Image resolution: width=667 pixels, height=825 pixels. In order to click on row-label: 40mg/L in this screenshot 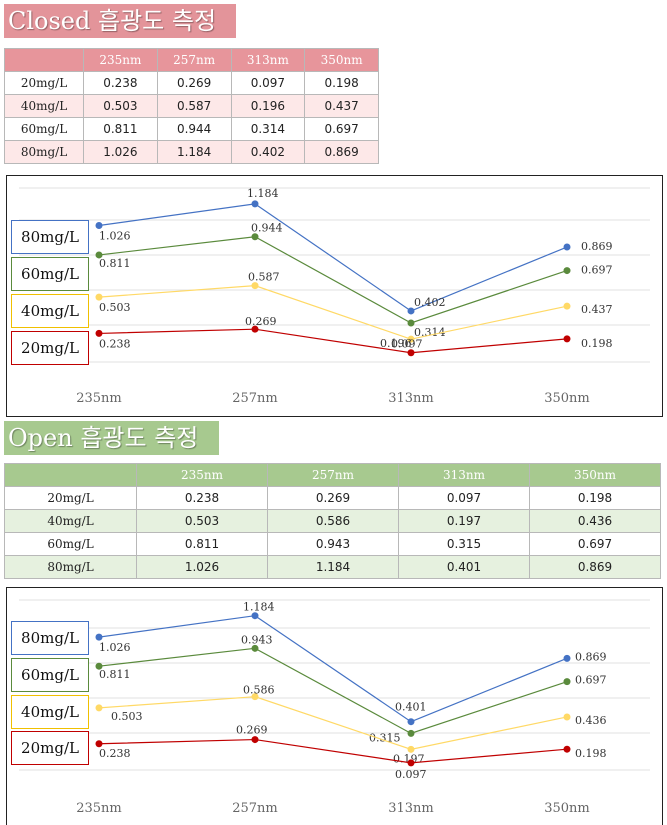, I will do `click(70, 521)`.